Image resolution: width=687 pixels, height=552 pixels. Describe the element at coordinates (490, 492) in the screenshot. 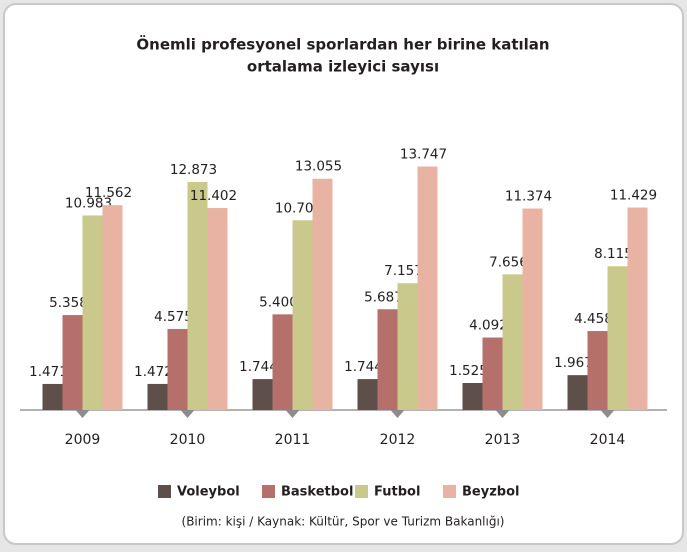

I see `legend-label: Beyzbol` at that location.